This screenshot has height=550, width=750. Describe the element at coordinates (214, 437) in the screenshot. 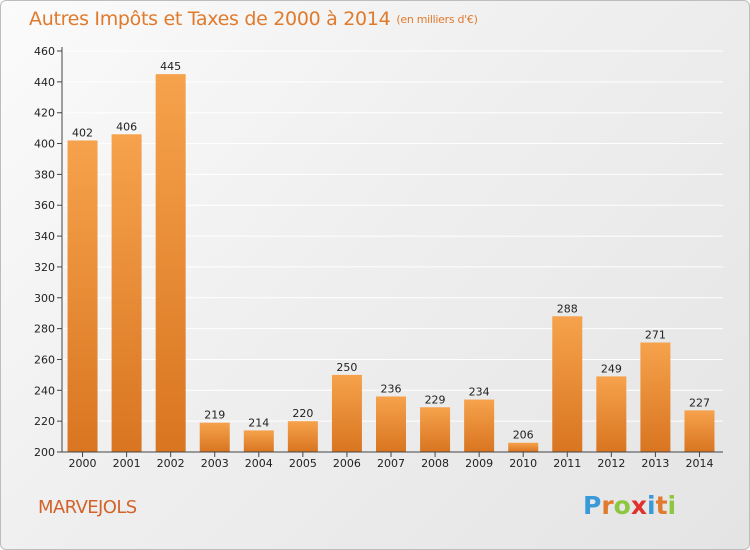

I see `bar-2003` at that location.